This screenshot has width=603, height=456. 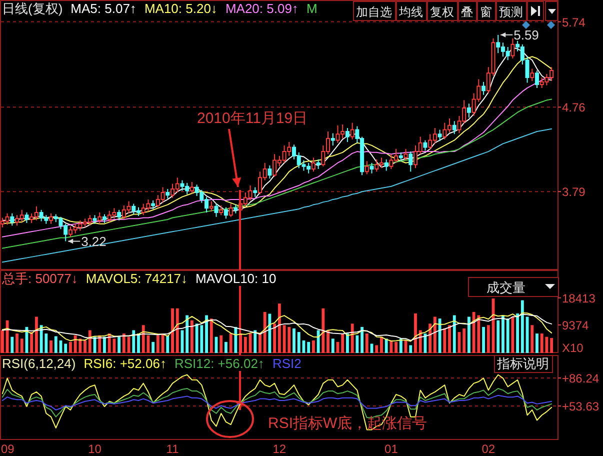 I want to click on x-tick-label: 02, so click(x=489, y=449).